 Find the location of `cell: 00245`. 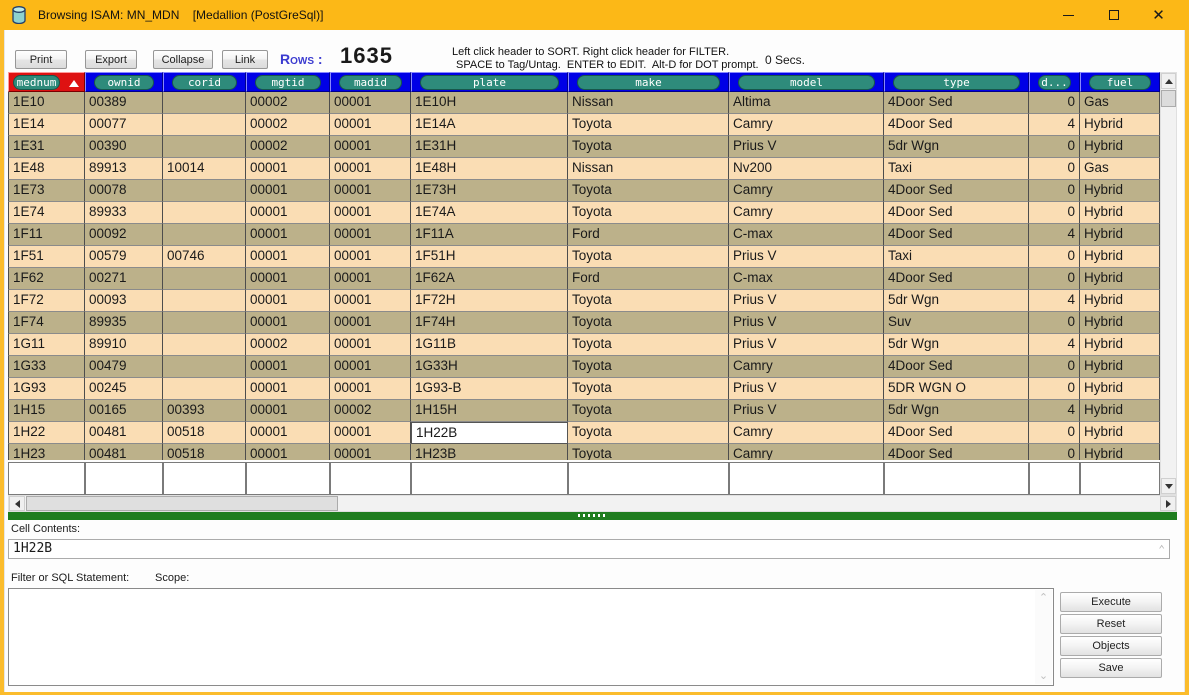

cell: 00245 is located at coordinates (124, 389).